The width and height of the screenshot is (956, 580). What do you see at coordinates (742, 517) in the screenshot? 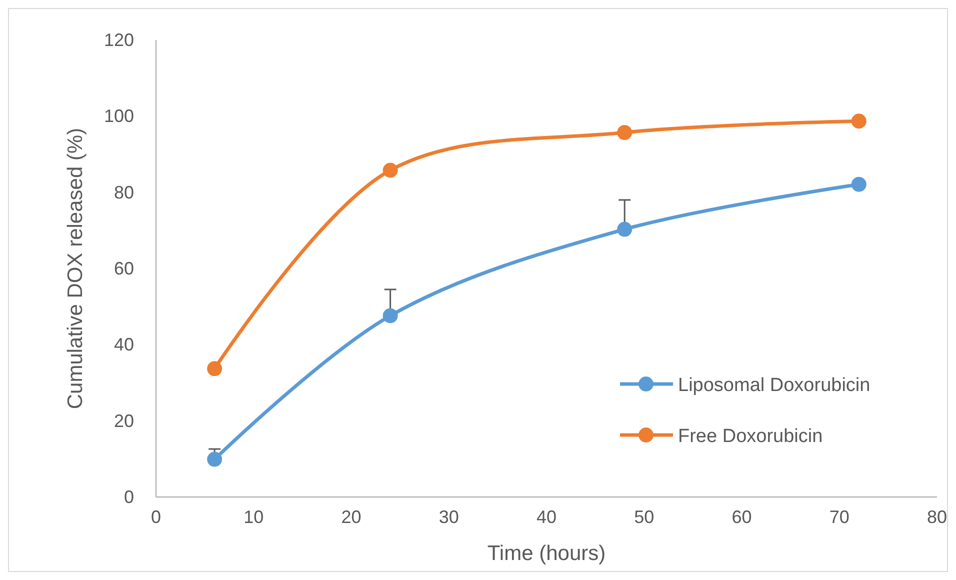
I see `x-tick-label: 60` at bounding box center [742, 517].